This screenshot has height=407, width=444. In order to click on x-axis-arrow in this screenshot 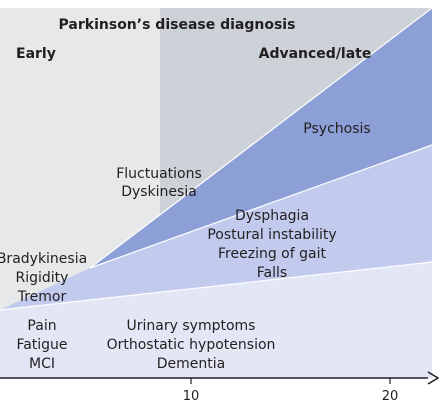, I will do `click(433, 378)`.